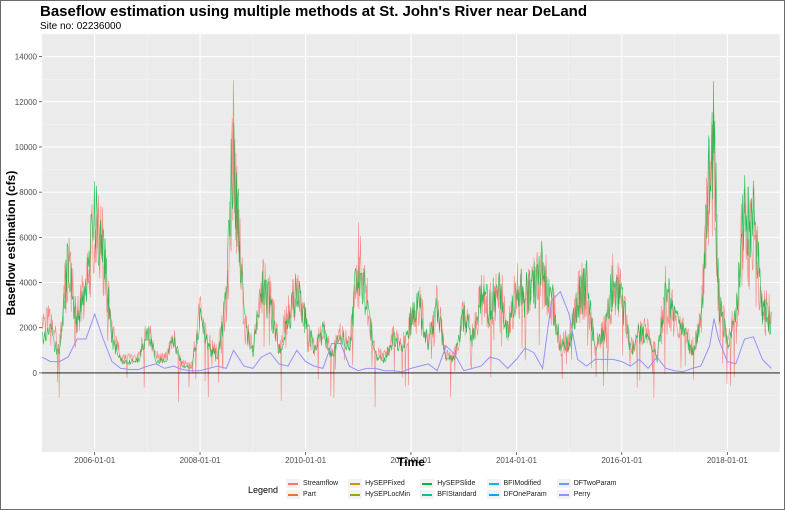  What do you see at coordinates (26, 57) in the screenshot?
I see `y-tick-label: 14000` at bounding box center [26, 57].